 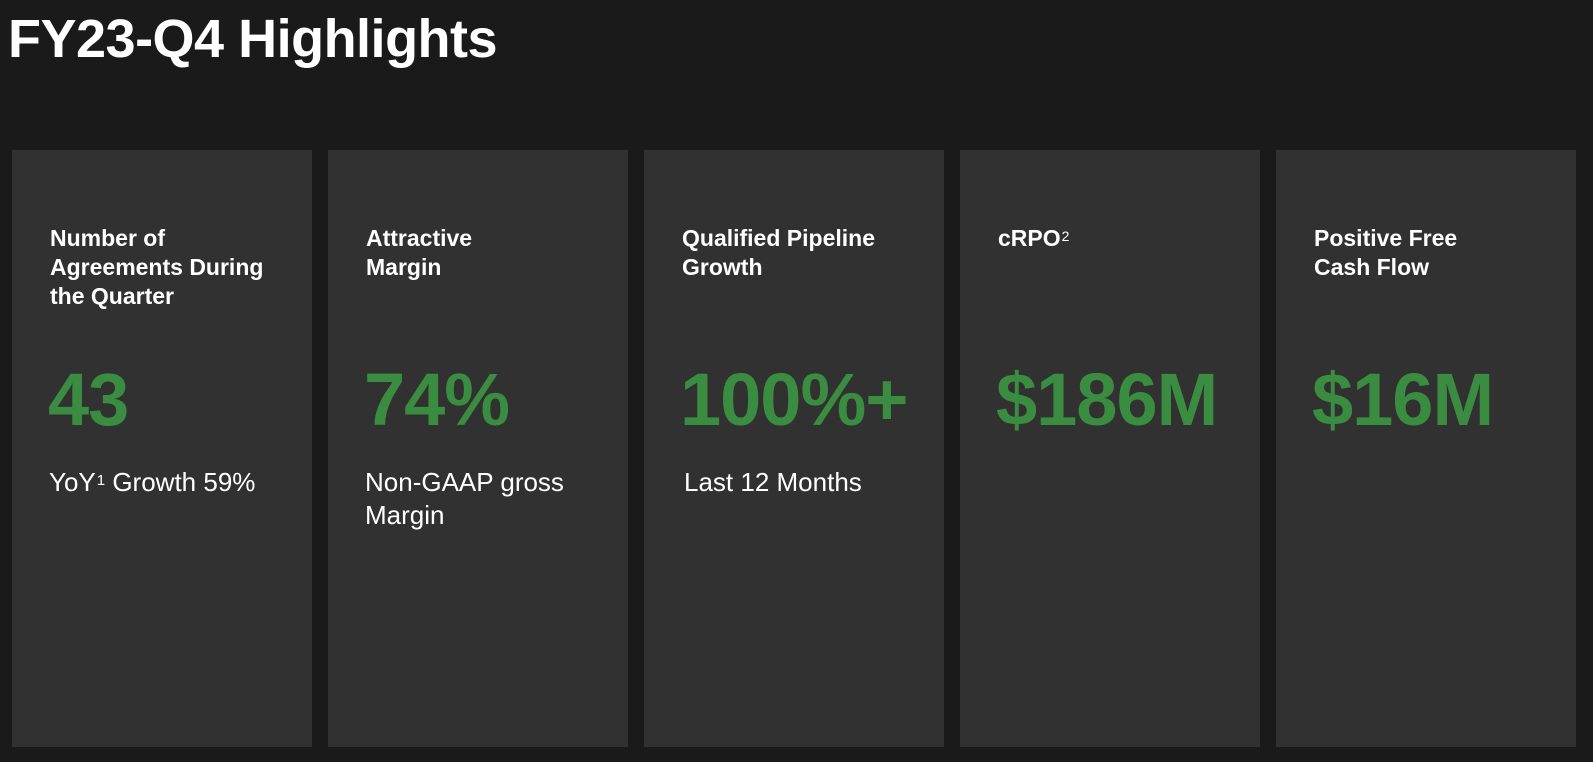 What do you see at coordinates (1123, 238) in the screenshot?
I see `card-title: cRPO2` at bounding box center [1123, 238].